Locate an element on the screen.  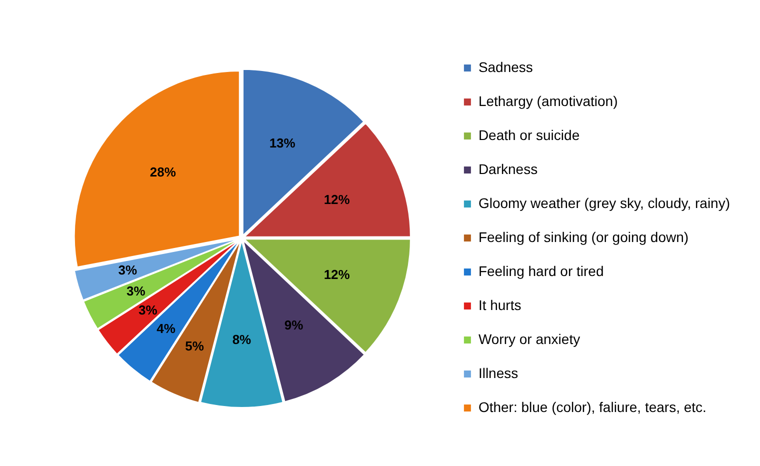
data-label: 4% is located at coordinates (166, 328).